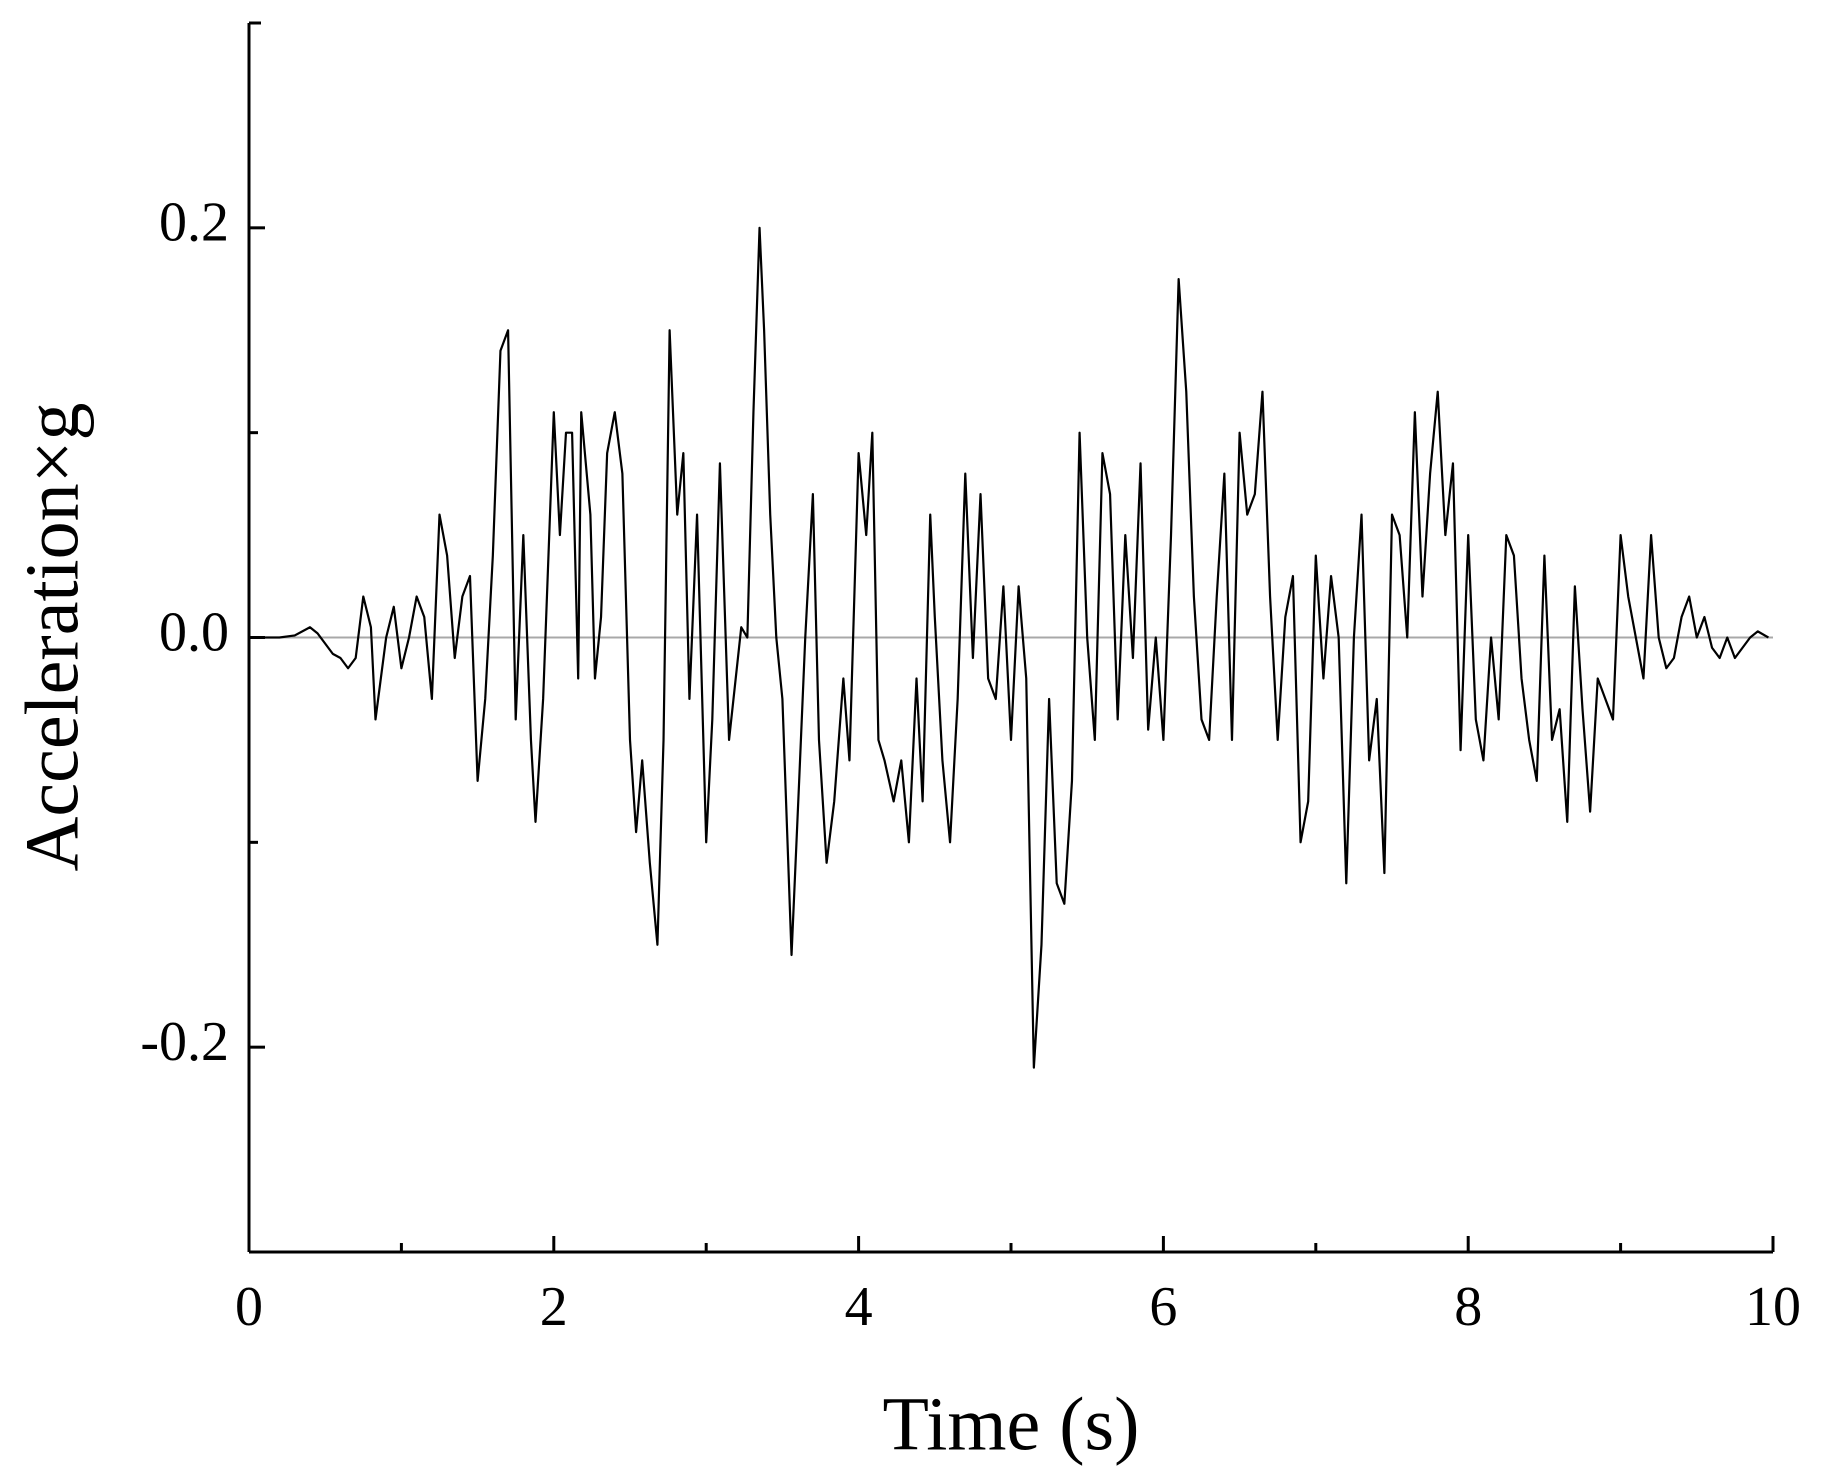  Describe the element at coordinates (52, 636) in the screenshot. I see `y-axis-label: Acceleration×g` at that location.